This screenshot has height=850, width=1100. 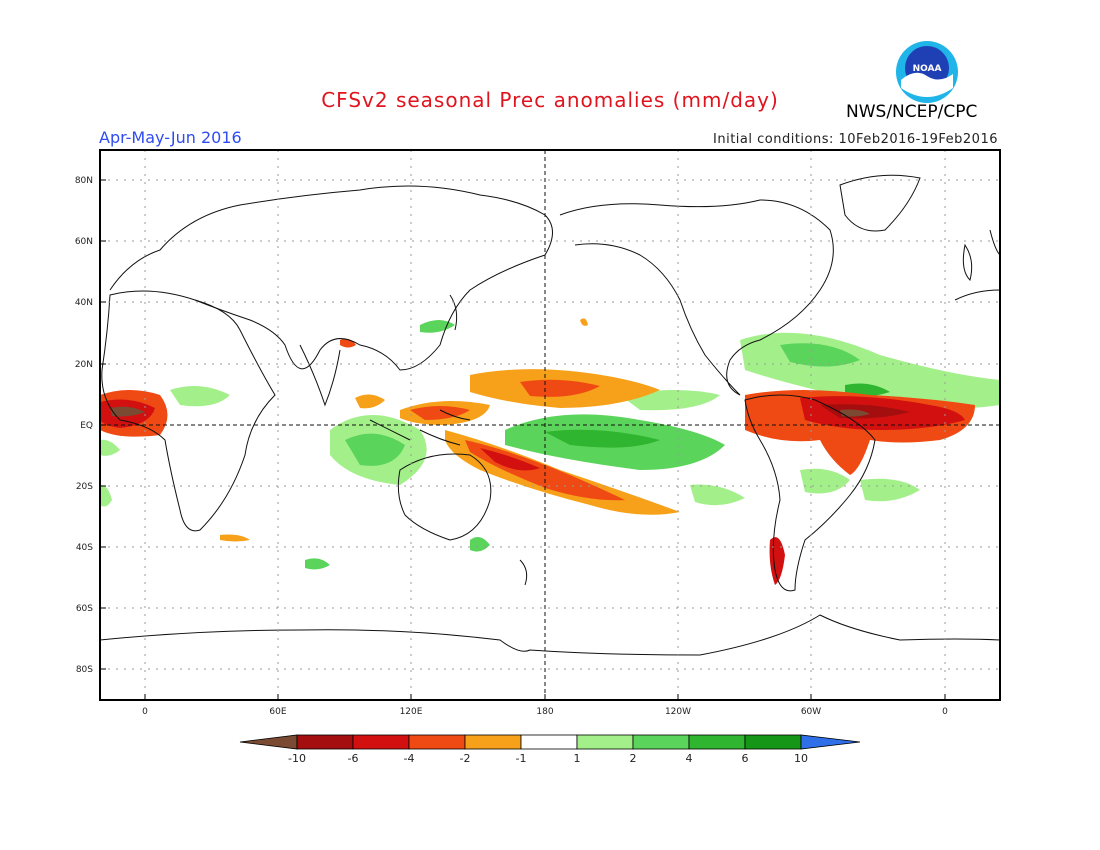 I want to click on wet-anomaly-south-america, so click(x=825, y=481).